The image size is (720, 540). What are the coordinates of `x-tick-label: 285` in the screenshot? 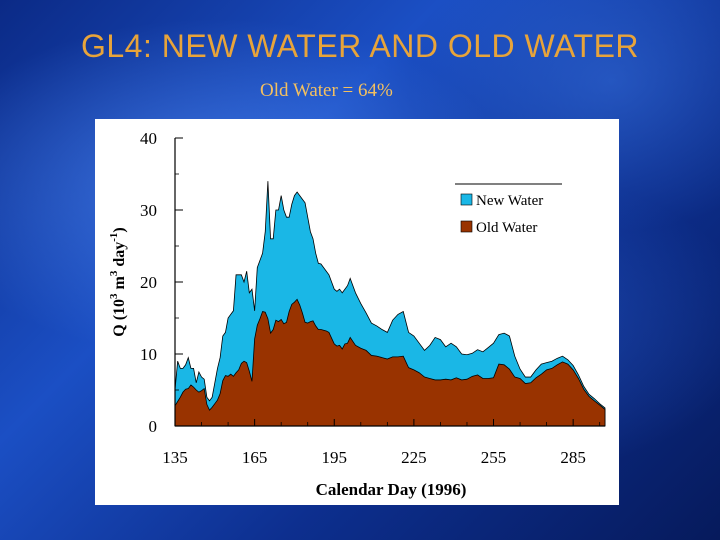 It's located at (573, 457).